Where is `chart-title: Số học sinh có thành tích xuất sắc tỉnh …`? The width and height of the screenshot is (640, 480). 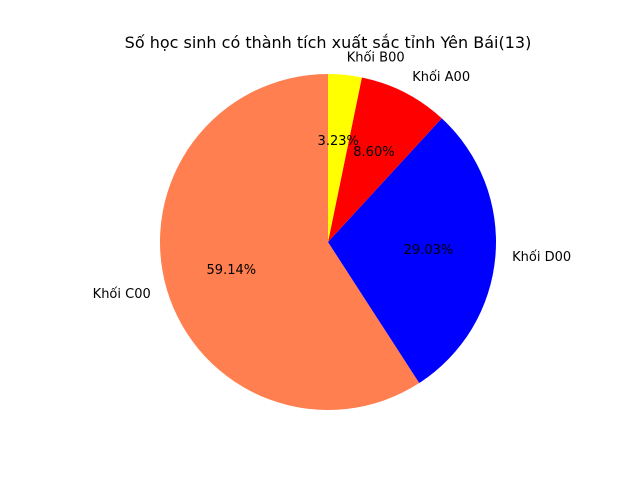
chart-title: Số học sinh có thành tích xuất sắc tỉnh … is located at coordinates (328, 42).